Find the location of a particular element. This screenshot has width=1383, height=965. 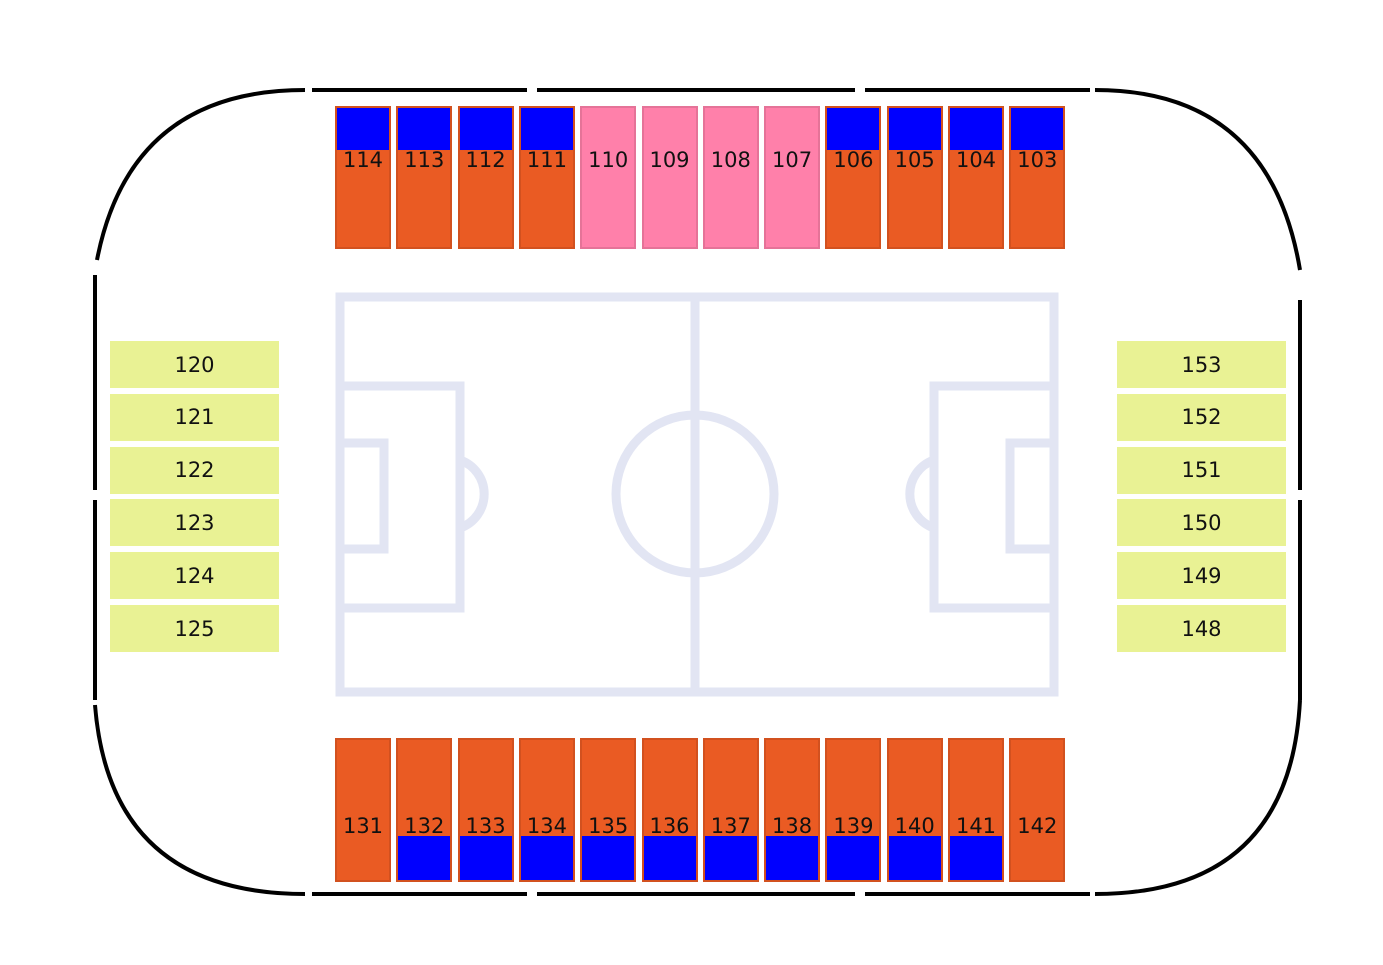

section-label: 110 is located at coordinates (608, 160).